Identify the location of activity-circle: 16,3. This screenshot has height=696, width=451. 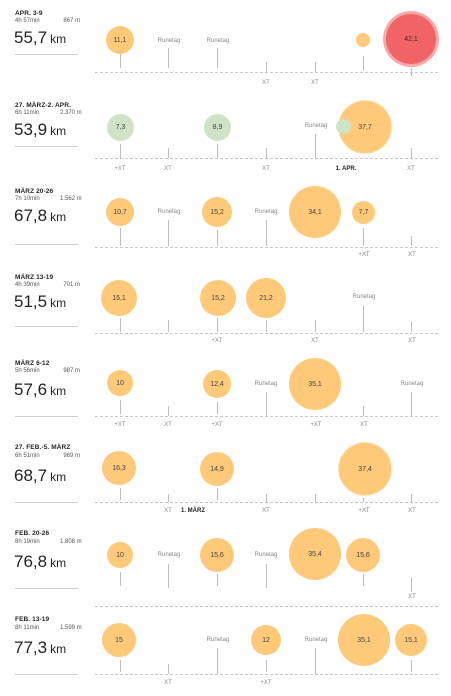
(119, 468).